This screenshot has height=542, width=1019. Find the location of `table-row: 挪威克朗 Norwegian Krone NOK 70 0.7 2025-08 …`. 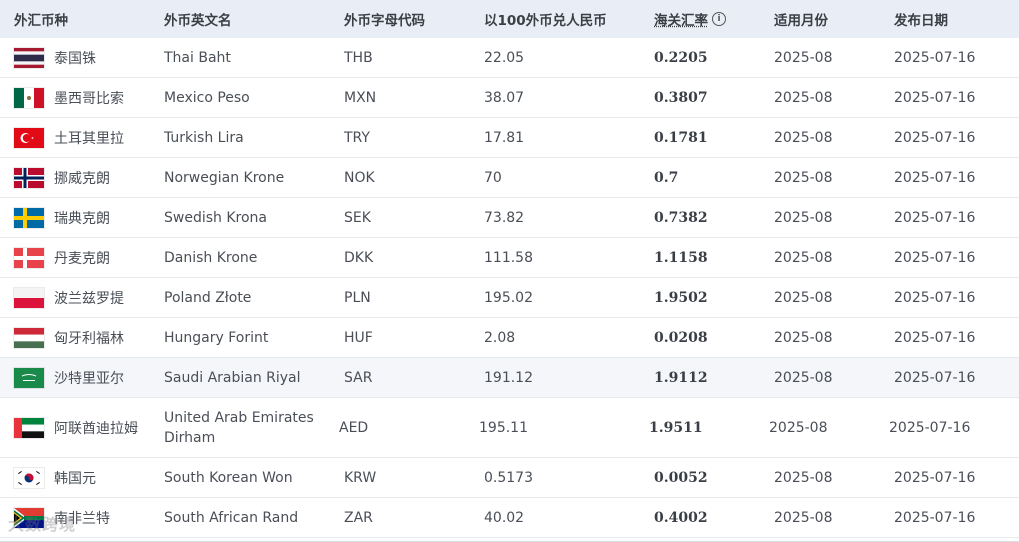

table-row: 挪威克朗 Norwegian Krone NOK 70 0.7 2025-08 … is located at coordinates (509, 178).